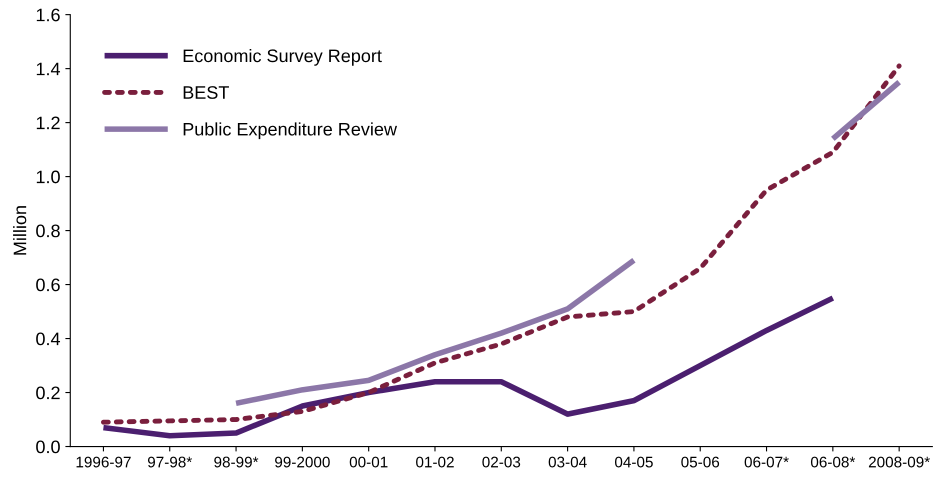 The width and height of the screenshot is (937, 488). Describe the element at coordinates (291, 131) in the screenshot. I see `legend-label: Public Expenditure Review` at that location.